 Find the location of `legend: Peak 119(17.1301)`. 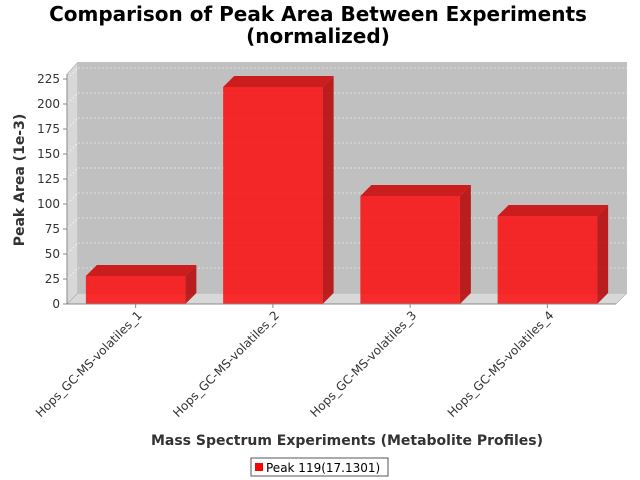

legend: Peak 119(17.1301) is located at coordinates (319, 467).